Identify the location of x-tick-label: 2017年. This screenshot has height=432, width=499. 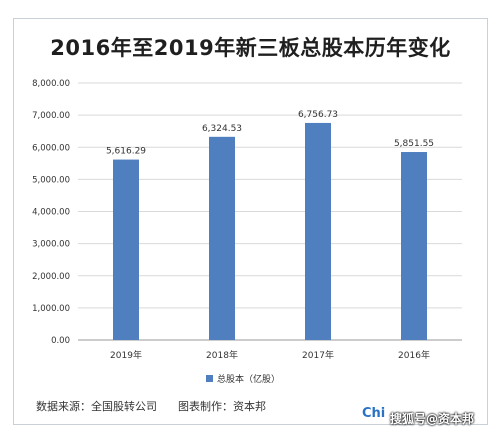
(318, 355).